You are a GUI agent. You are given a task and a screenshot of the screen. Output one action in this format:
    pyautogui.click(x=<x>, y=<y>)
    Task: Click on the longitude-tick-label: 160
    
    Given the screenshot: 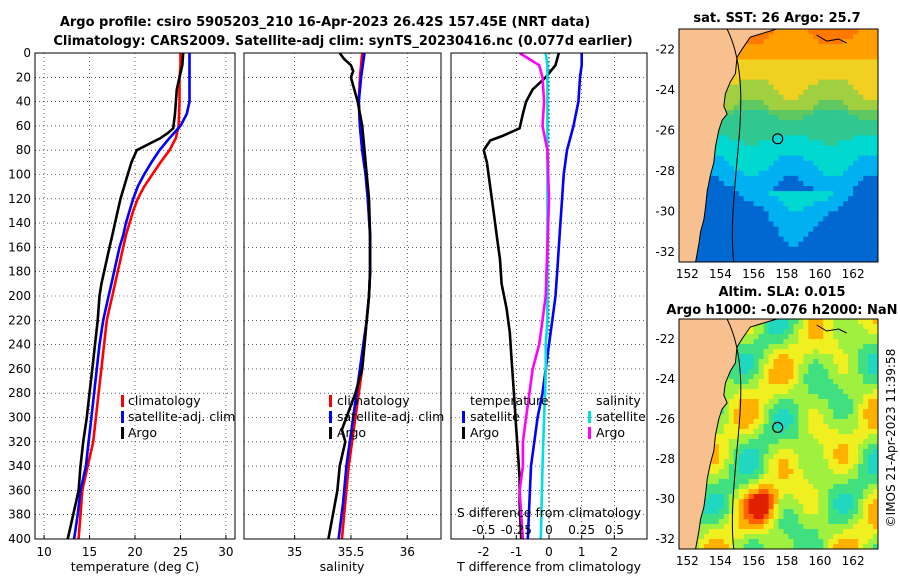 What is the action you would take?
    pyautogui.click(x=820, y=274)
    